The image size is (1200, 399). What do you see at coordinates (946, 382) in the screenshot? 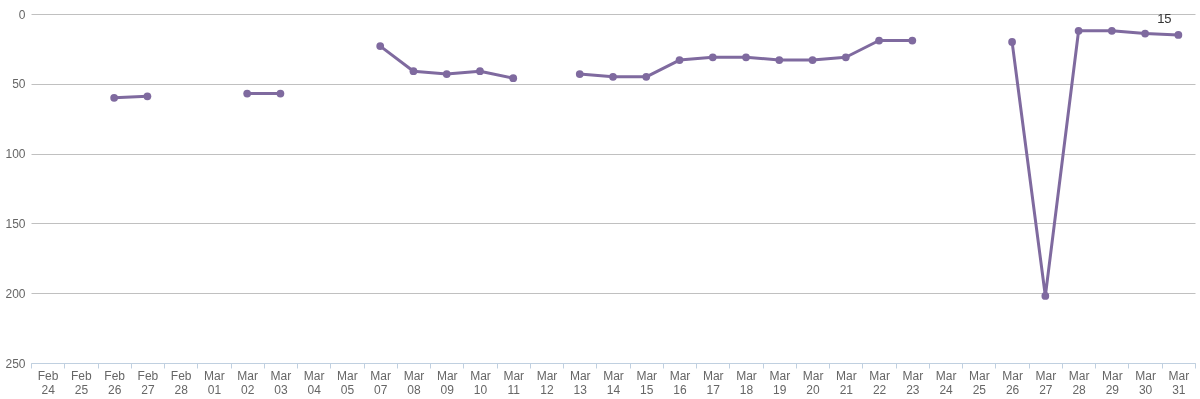
I see `x-tick-label: Mar 24` at bounding box center [946, 382].